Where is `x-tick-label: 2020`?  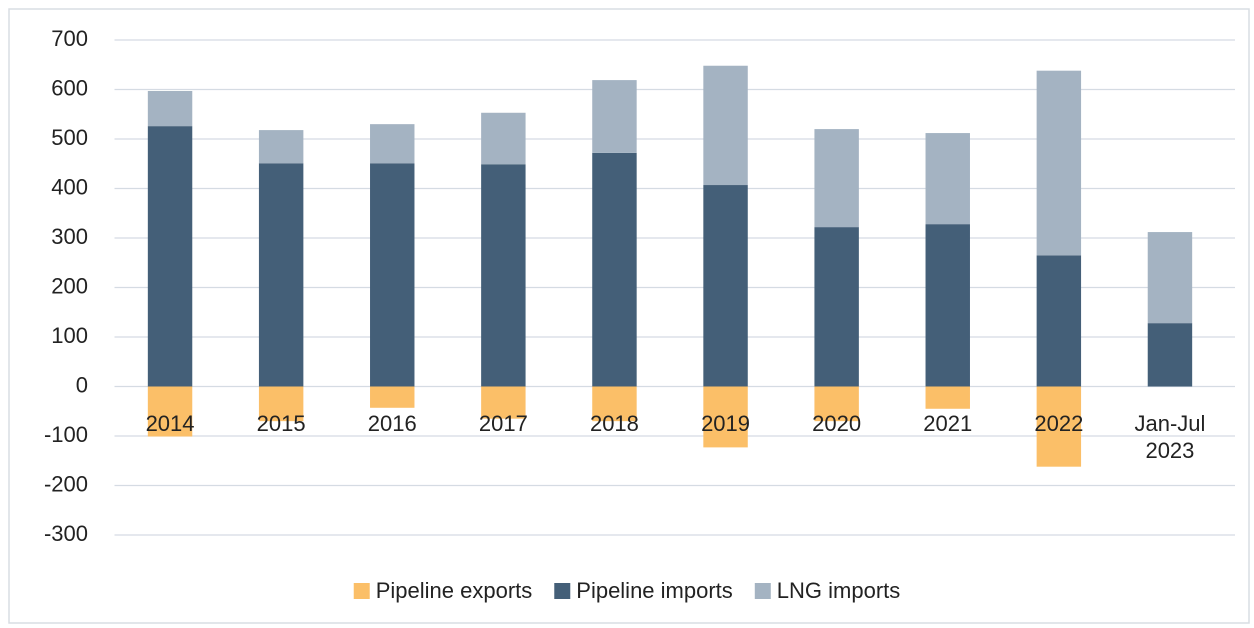
x-tick-label: 2020 is located at coordinates (837, 423).